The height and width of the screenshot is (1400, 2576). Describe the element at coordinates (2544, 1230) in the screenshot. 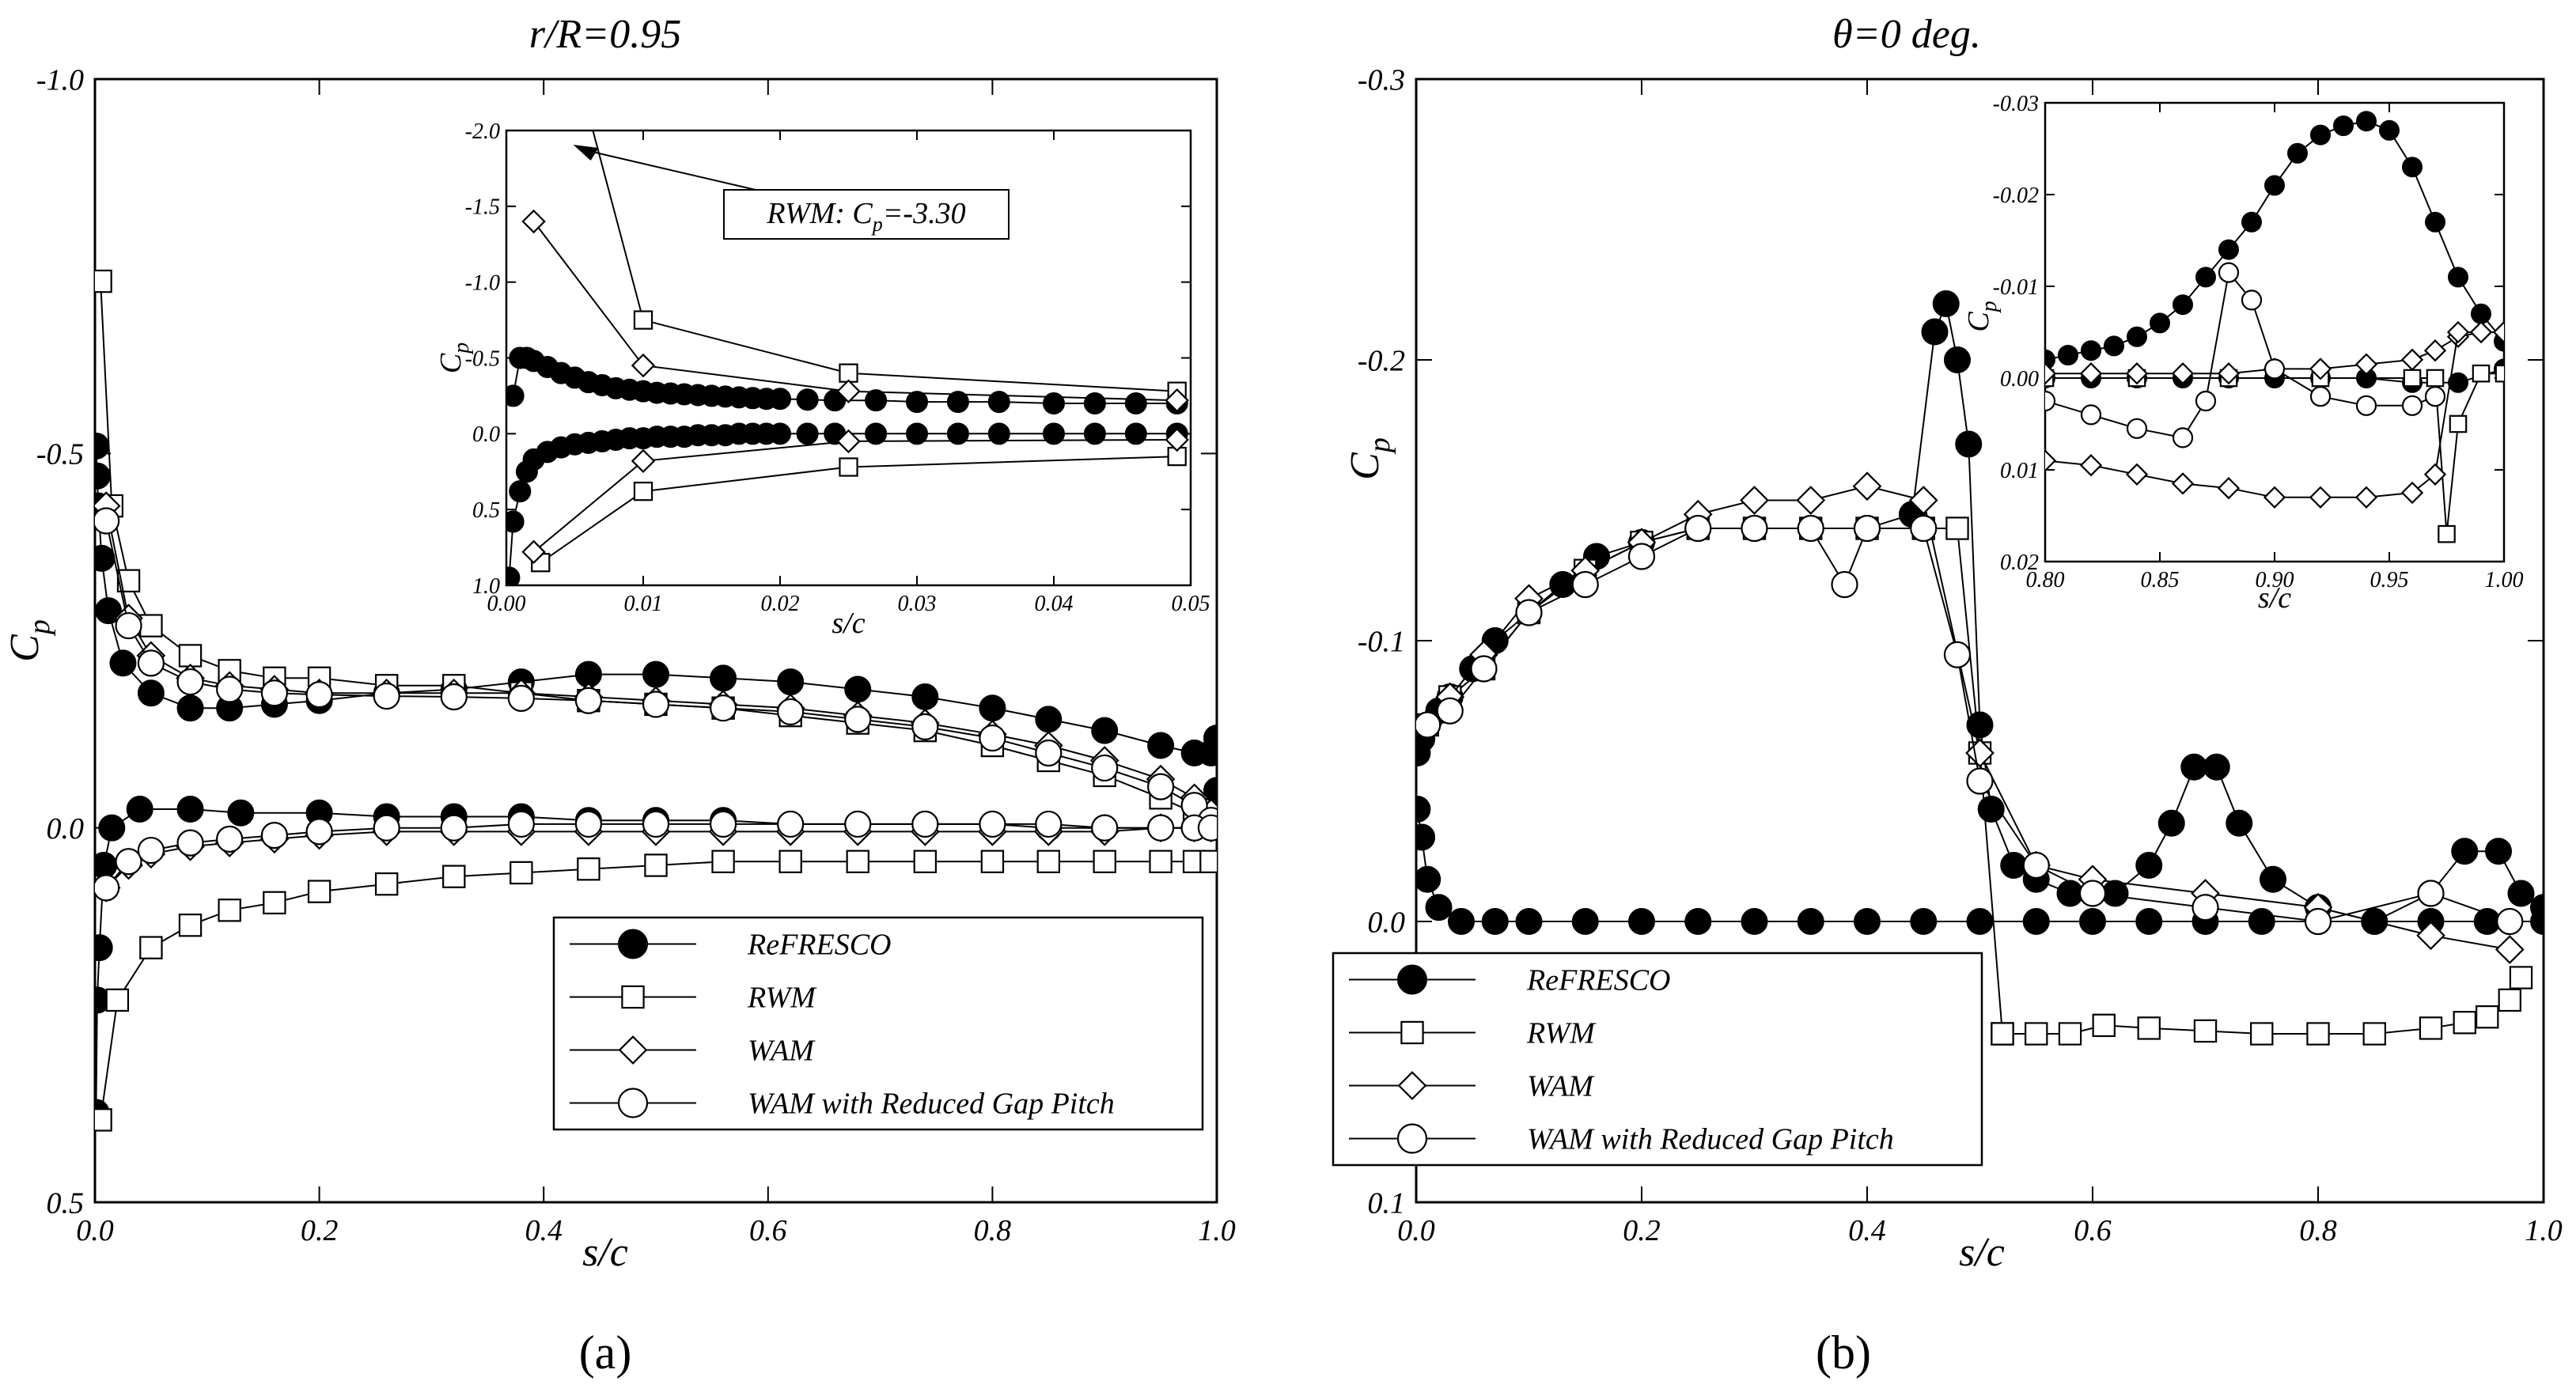

I see `b-xtick-label: 1.0` at that location.